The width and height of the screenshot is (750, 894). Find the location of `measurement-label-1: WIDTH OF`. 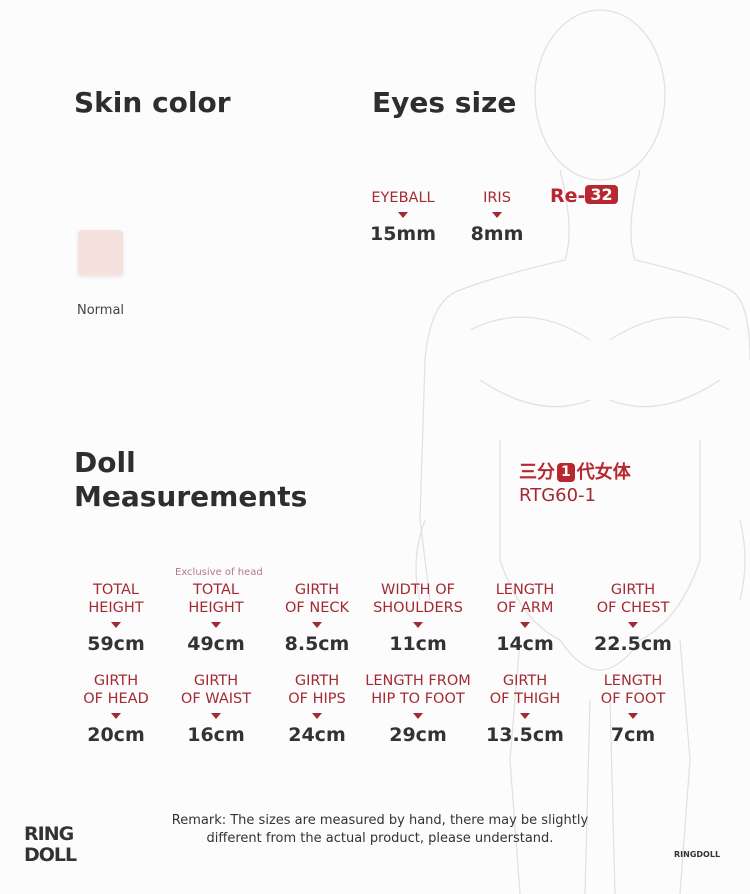

measurement-label-1: WIDTH OF is located at coordinates (418, 590).